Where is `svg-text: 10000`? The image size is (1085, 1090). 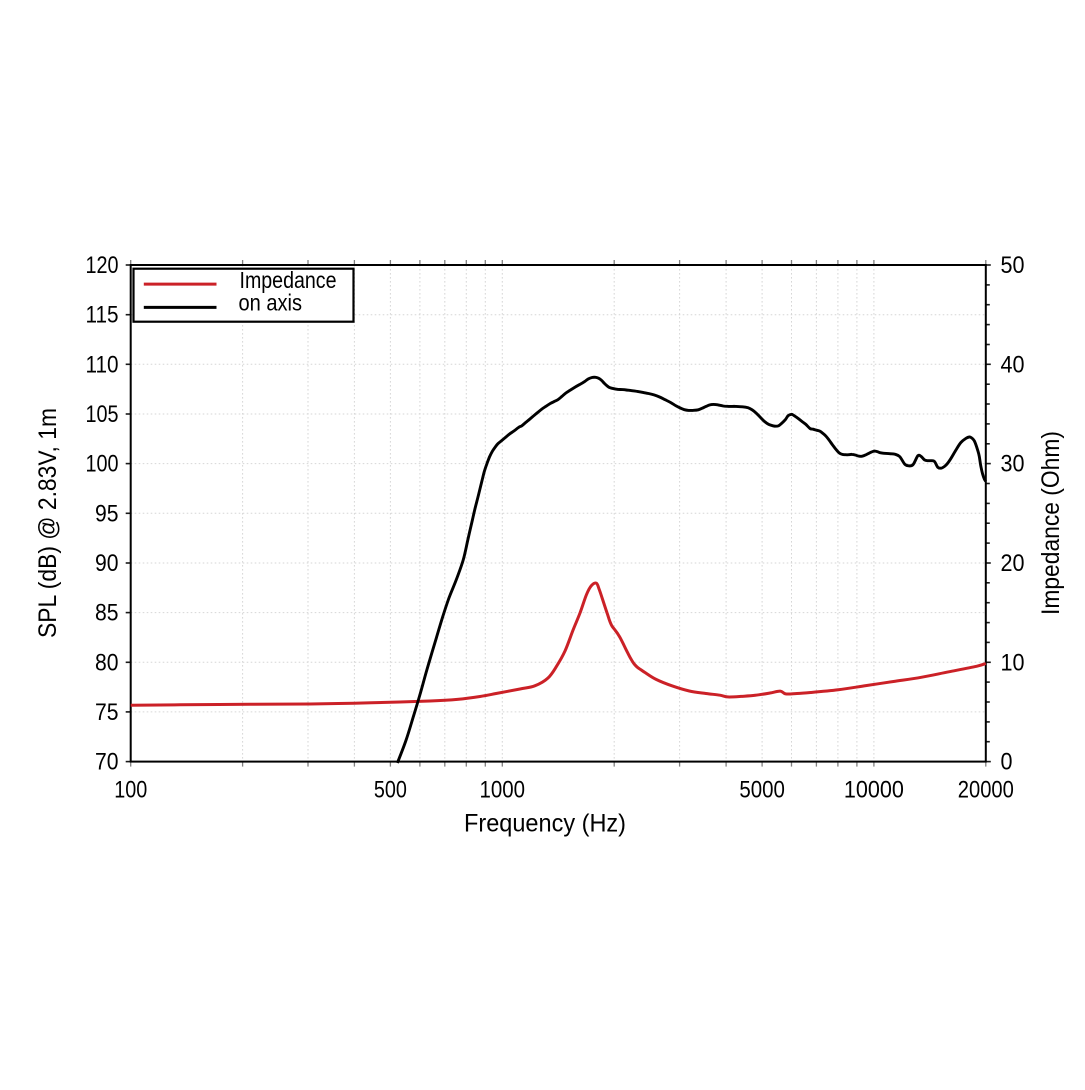
svg-text: 10000 is located at coordinates (874, 790).